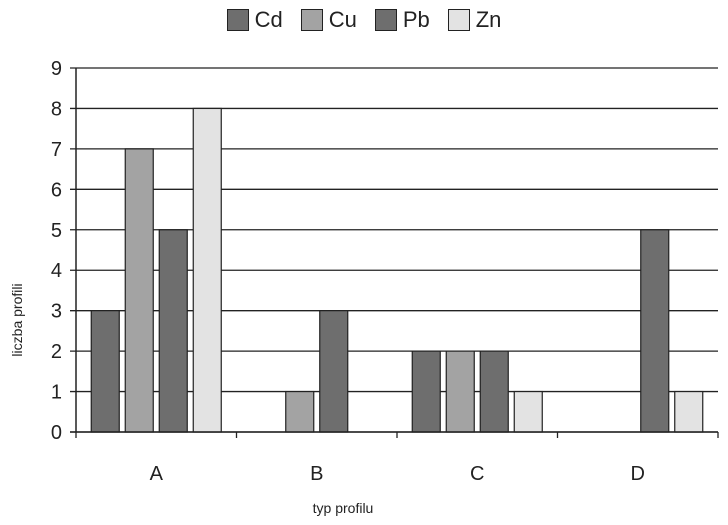 This screenshot has width=728, height=525. What do you see at coordinates (474, 20) in the screenshot?
I see `legend-item-zn: Zn` at bounding box center [474, 20].